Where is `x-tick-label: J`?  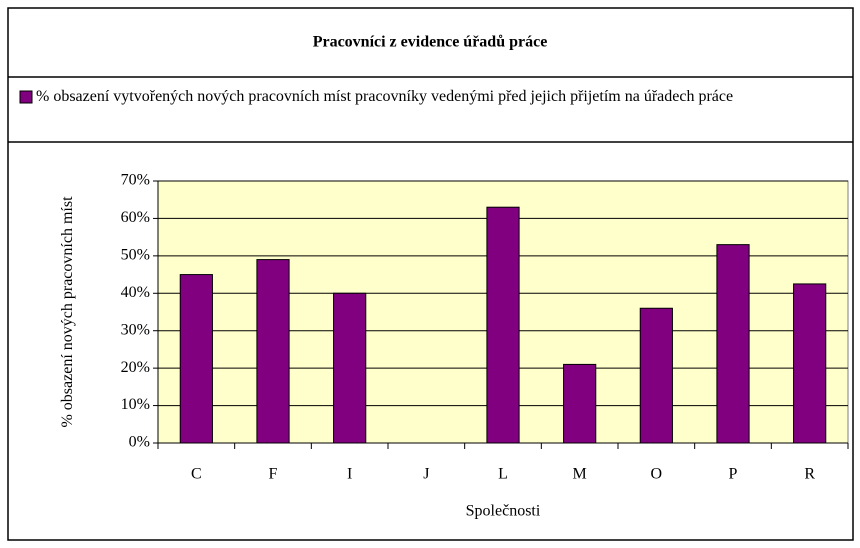 x-tick-label: J is located at coordinates (426, 474).